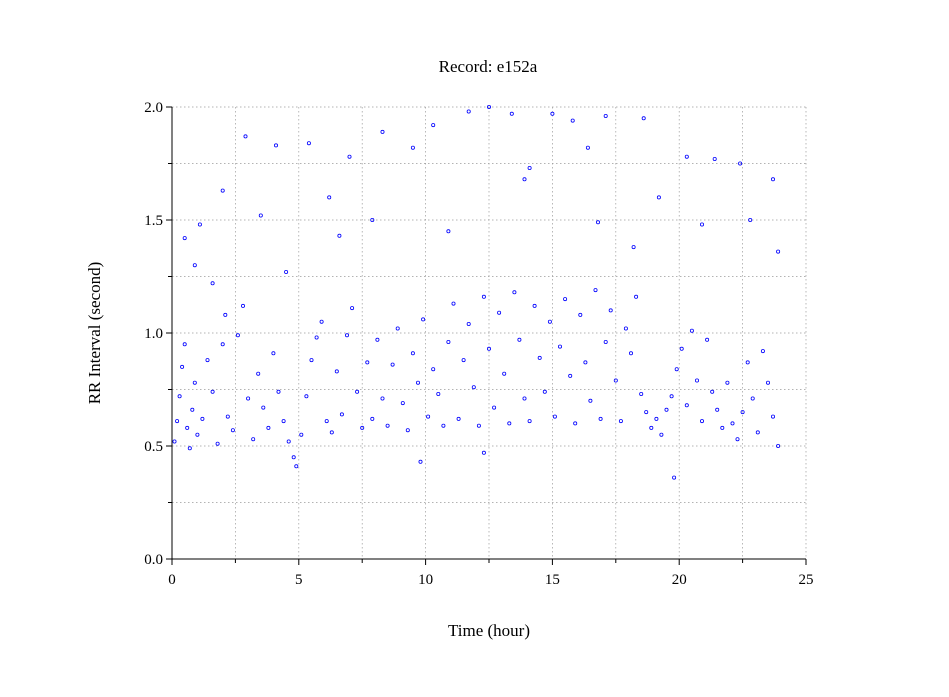 The height and width of the screenshot is (697, 949). I want to click on x-axis-ticks: 0 5 10 15 20 25, so click(491, 573).